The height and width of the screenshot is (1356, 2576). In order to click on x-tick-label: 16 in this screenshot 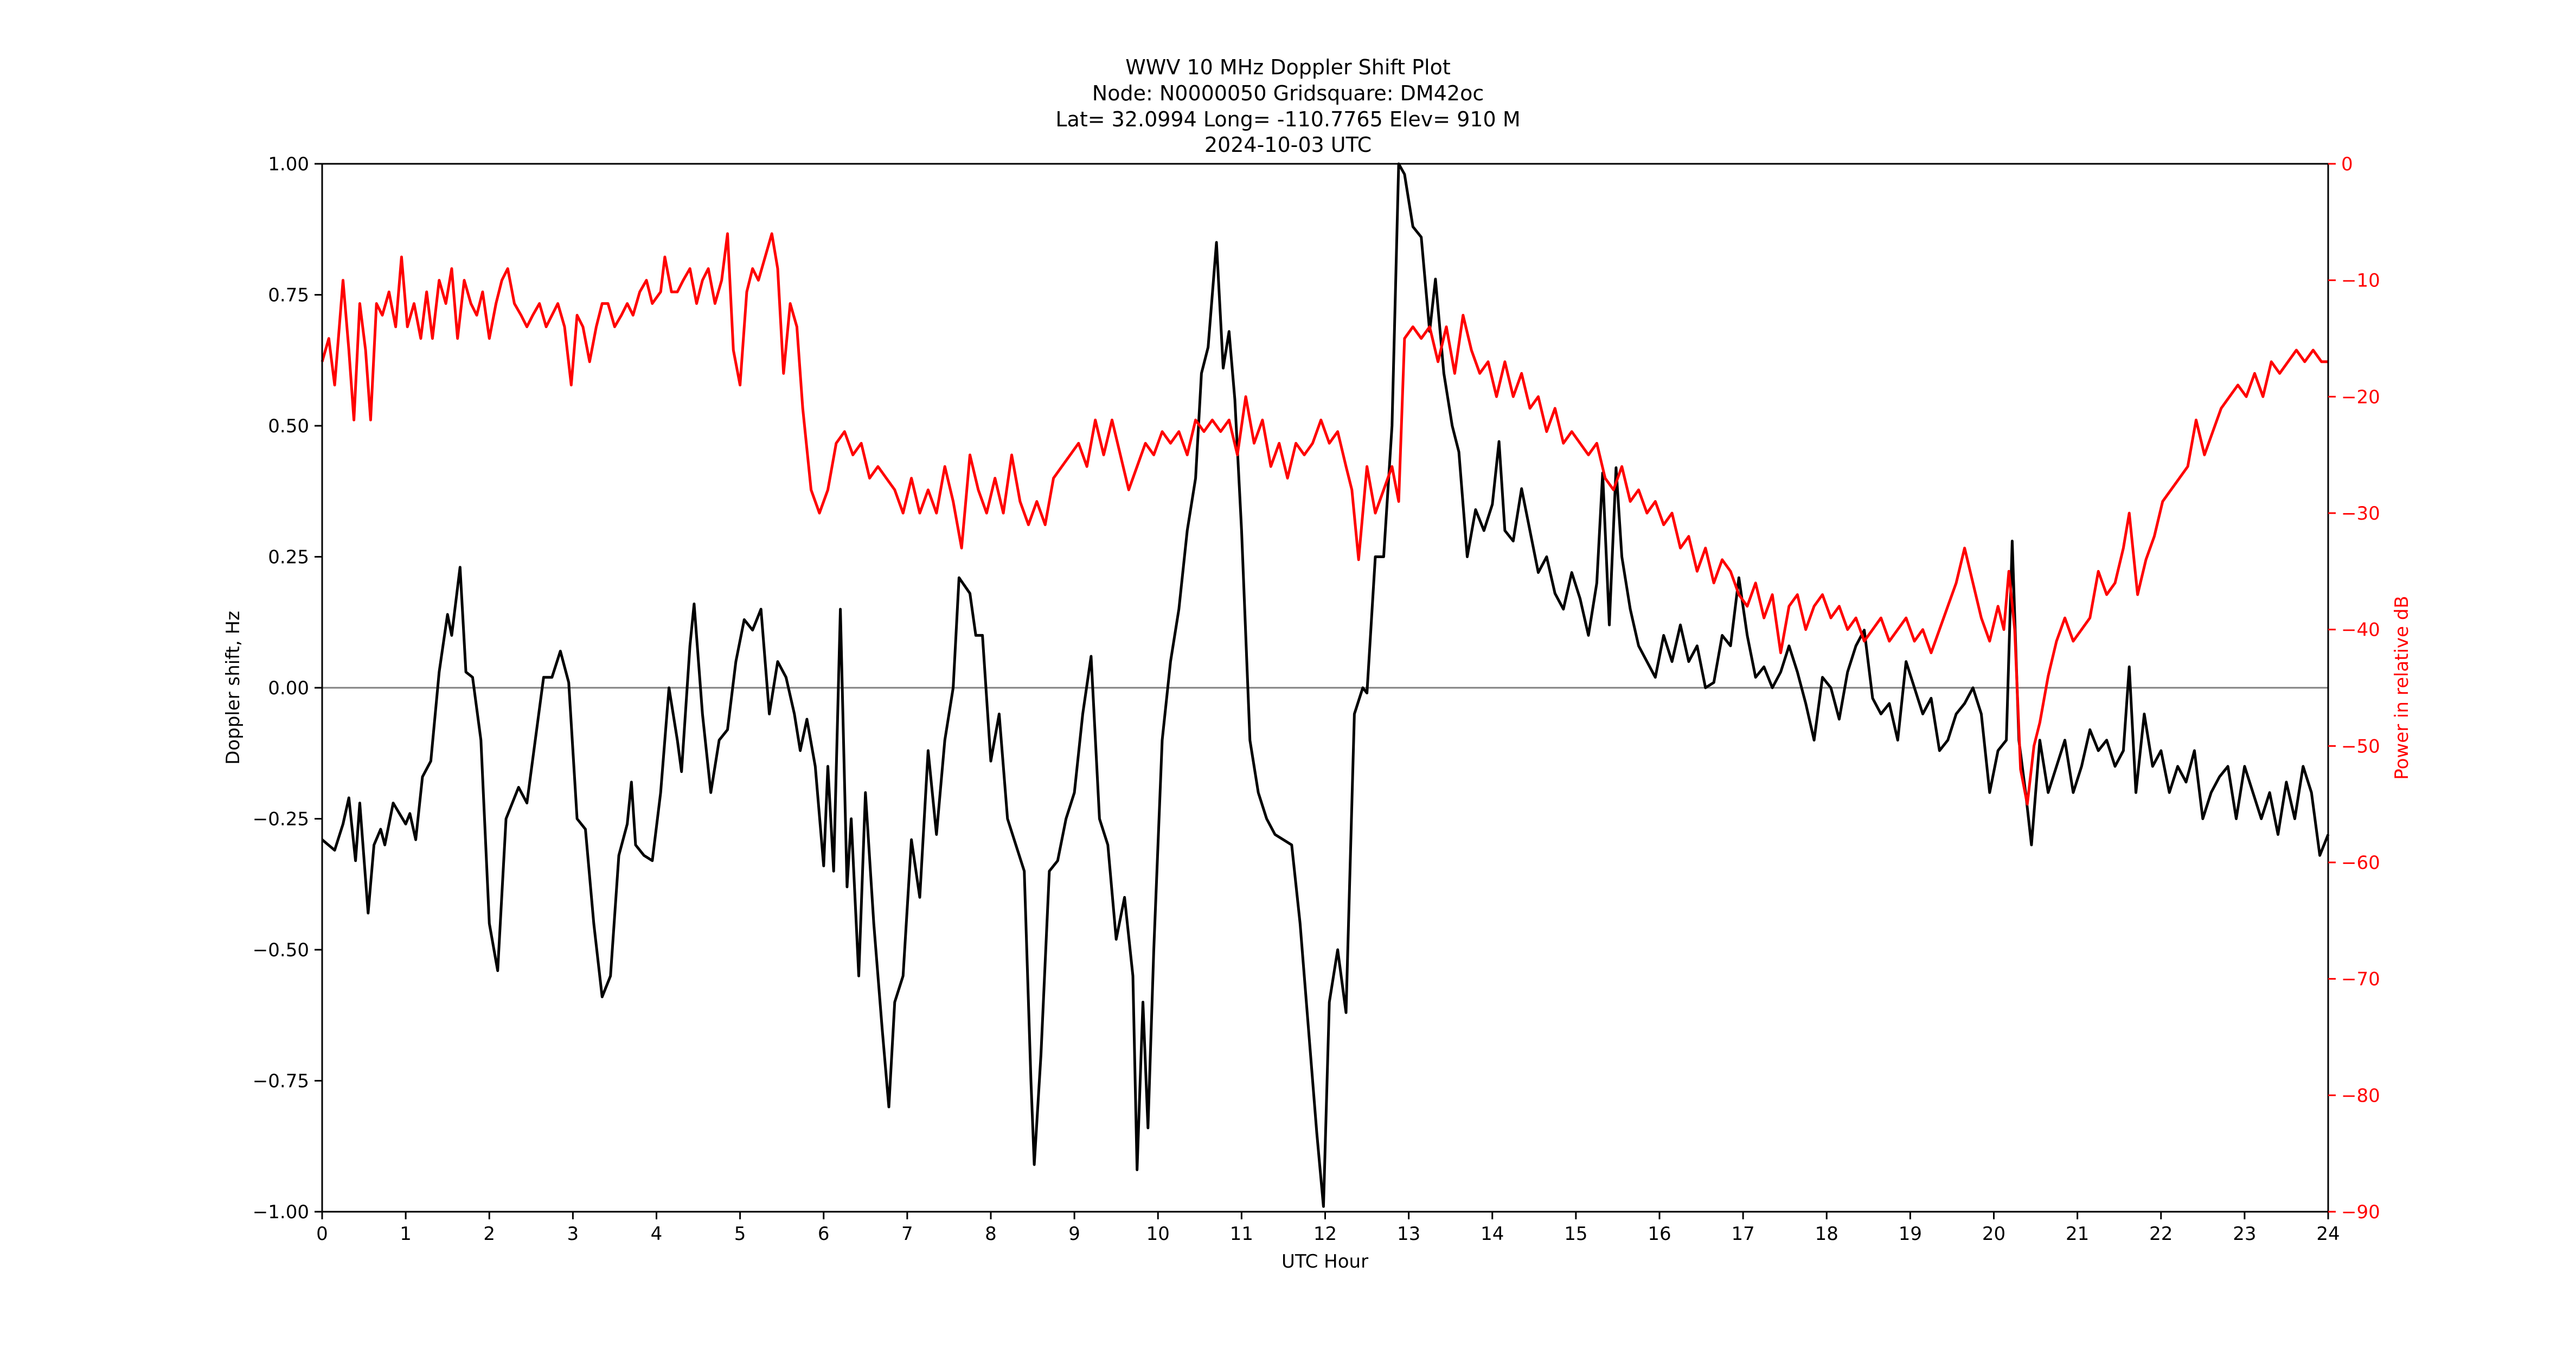, I will do `click(1659, 1234)`.